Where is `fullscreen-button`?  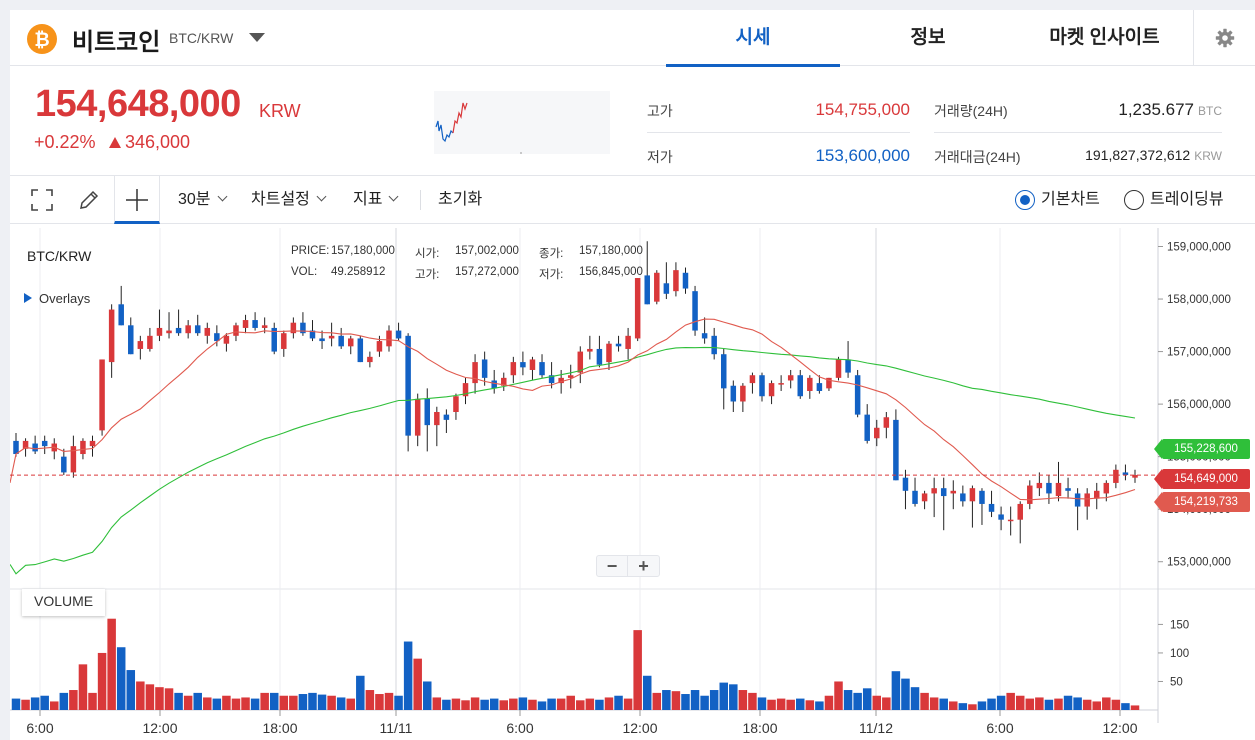
fullscreen-button is located at coordinates (42, 200).